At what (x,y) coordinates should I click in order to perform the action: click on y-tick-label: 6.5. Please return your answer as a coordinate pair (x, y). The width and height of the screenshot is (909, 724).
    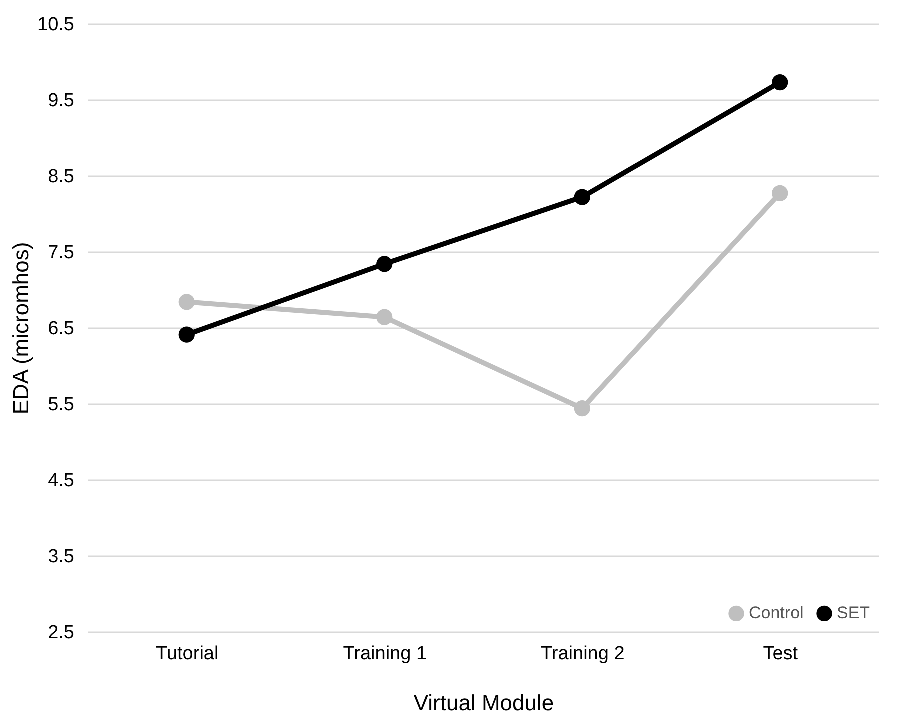
    Looking at the image, I should click on (61, 329).